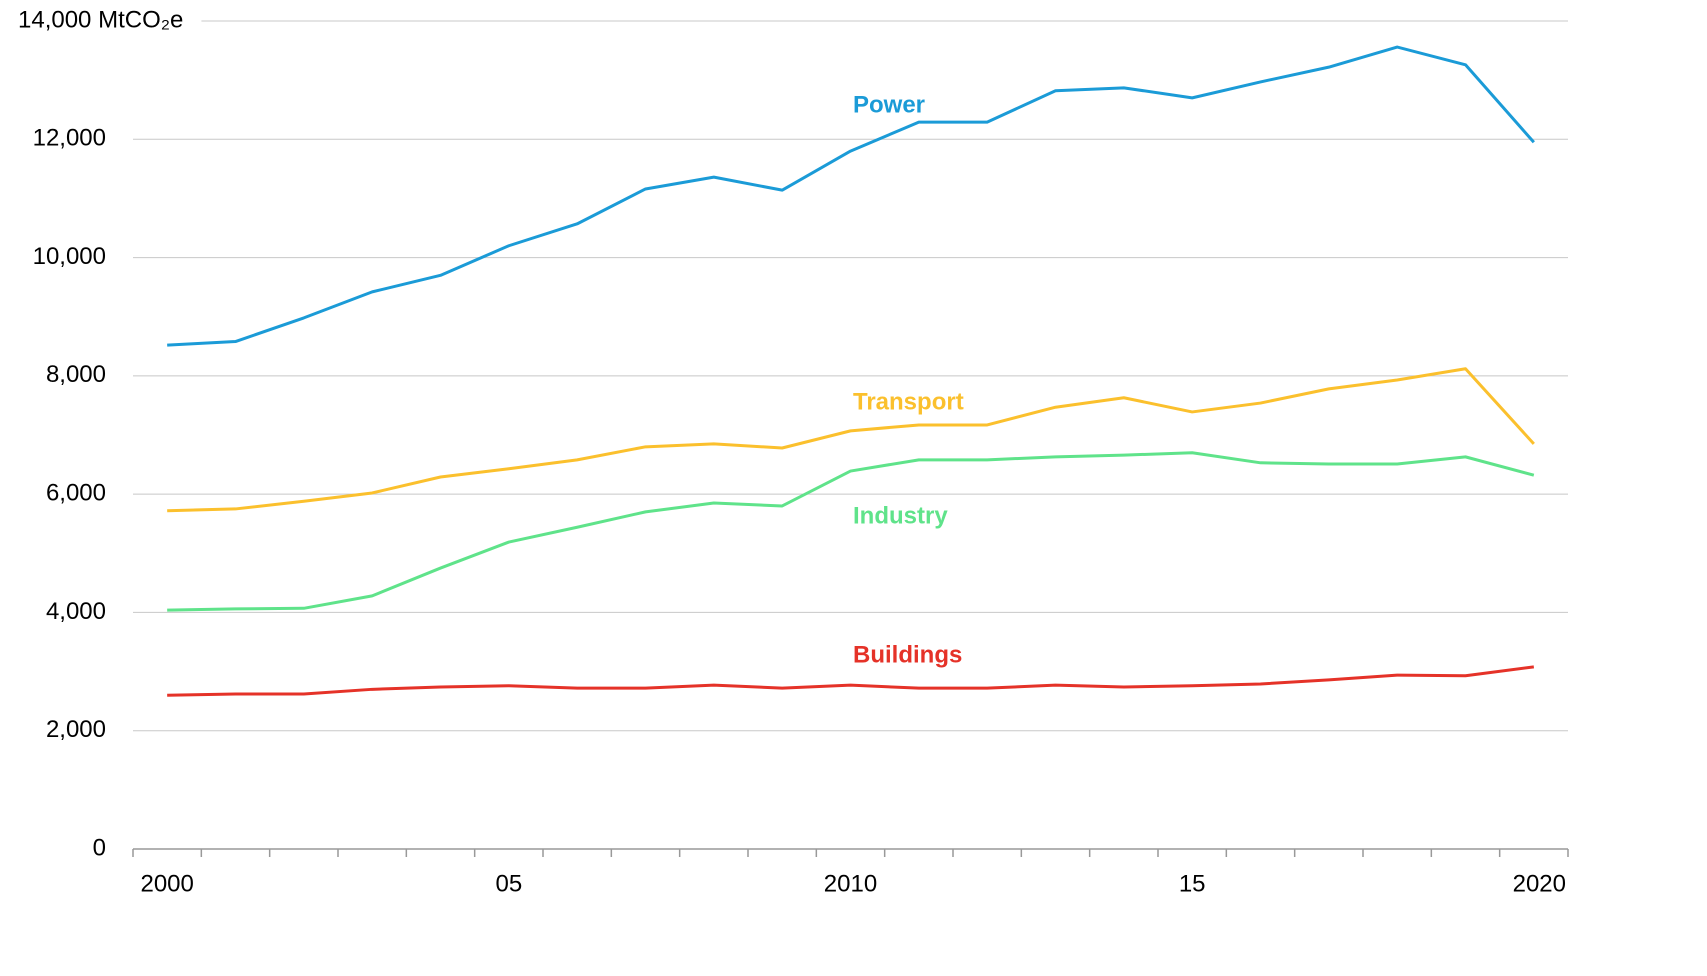  Describe the element at coordinates (76, 492) in the screenshot. I see `y-tick-label: 6,000` at that location.